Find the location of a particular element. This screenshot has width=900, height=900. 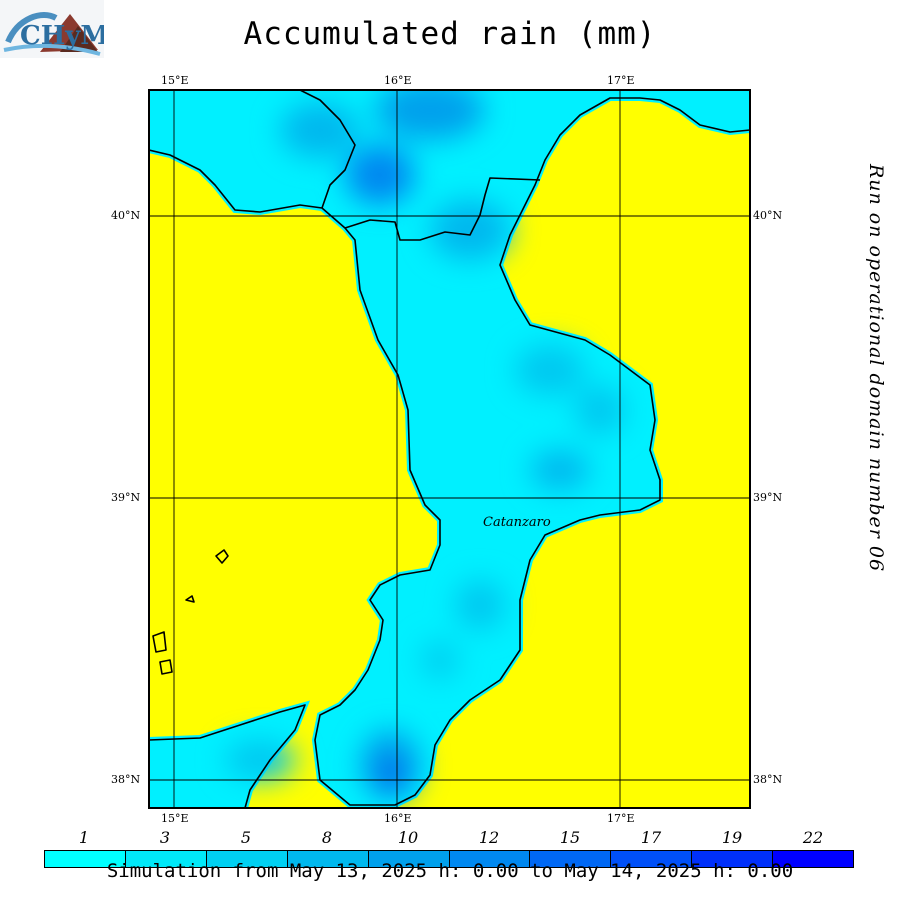

colorbar-label: 12 is located at coordinates (489, 837).